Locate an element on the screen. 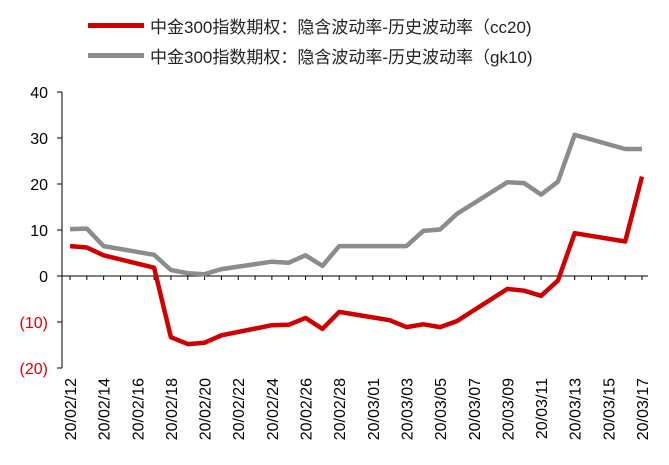 This screenshot has height=465, width=669. legend-item-gk10: 中金300指数期权：隐含波动率-历史波动率（gk10) is located at coordinates (310, 55).